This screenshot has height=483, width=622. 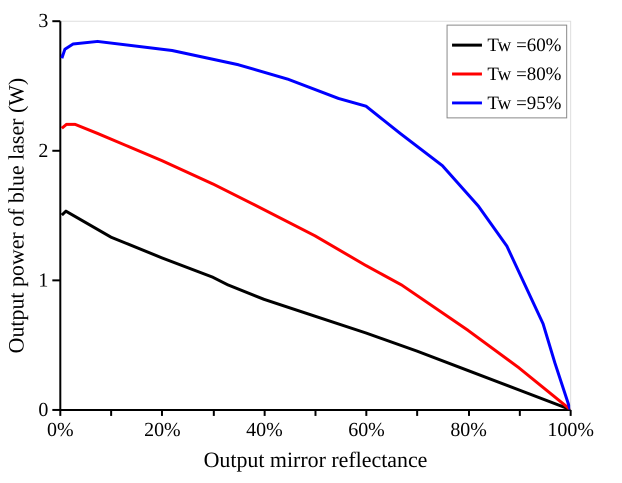 I want to click on y-axis-title: Output power of blue laser (W), so click(x=15, y=216).